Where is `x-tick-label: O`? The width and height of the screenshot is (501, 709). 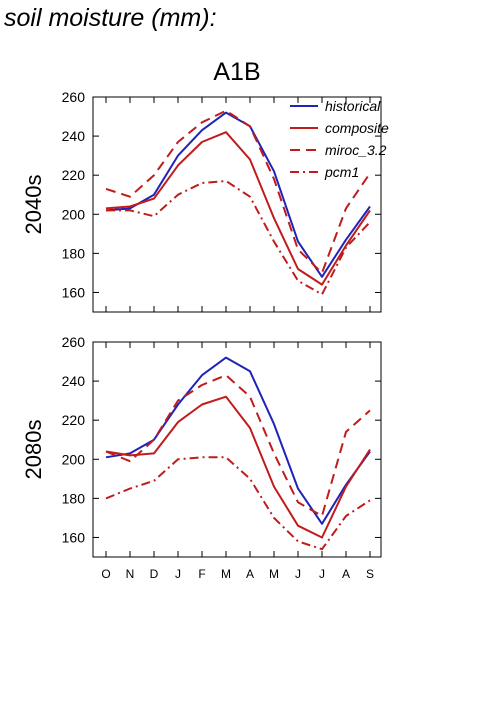
x-tick-label: O is located at coordinates (105, 574).